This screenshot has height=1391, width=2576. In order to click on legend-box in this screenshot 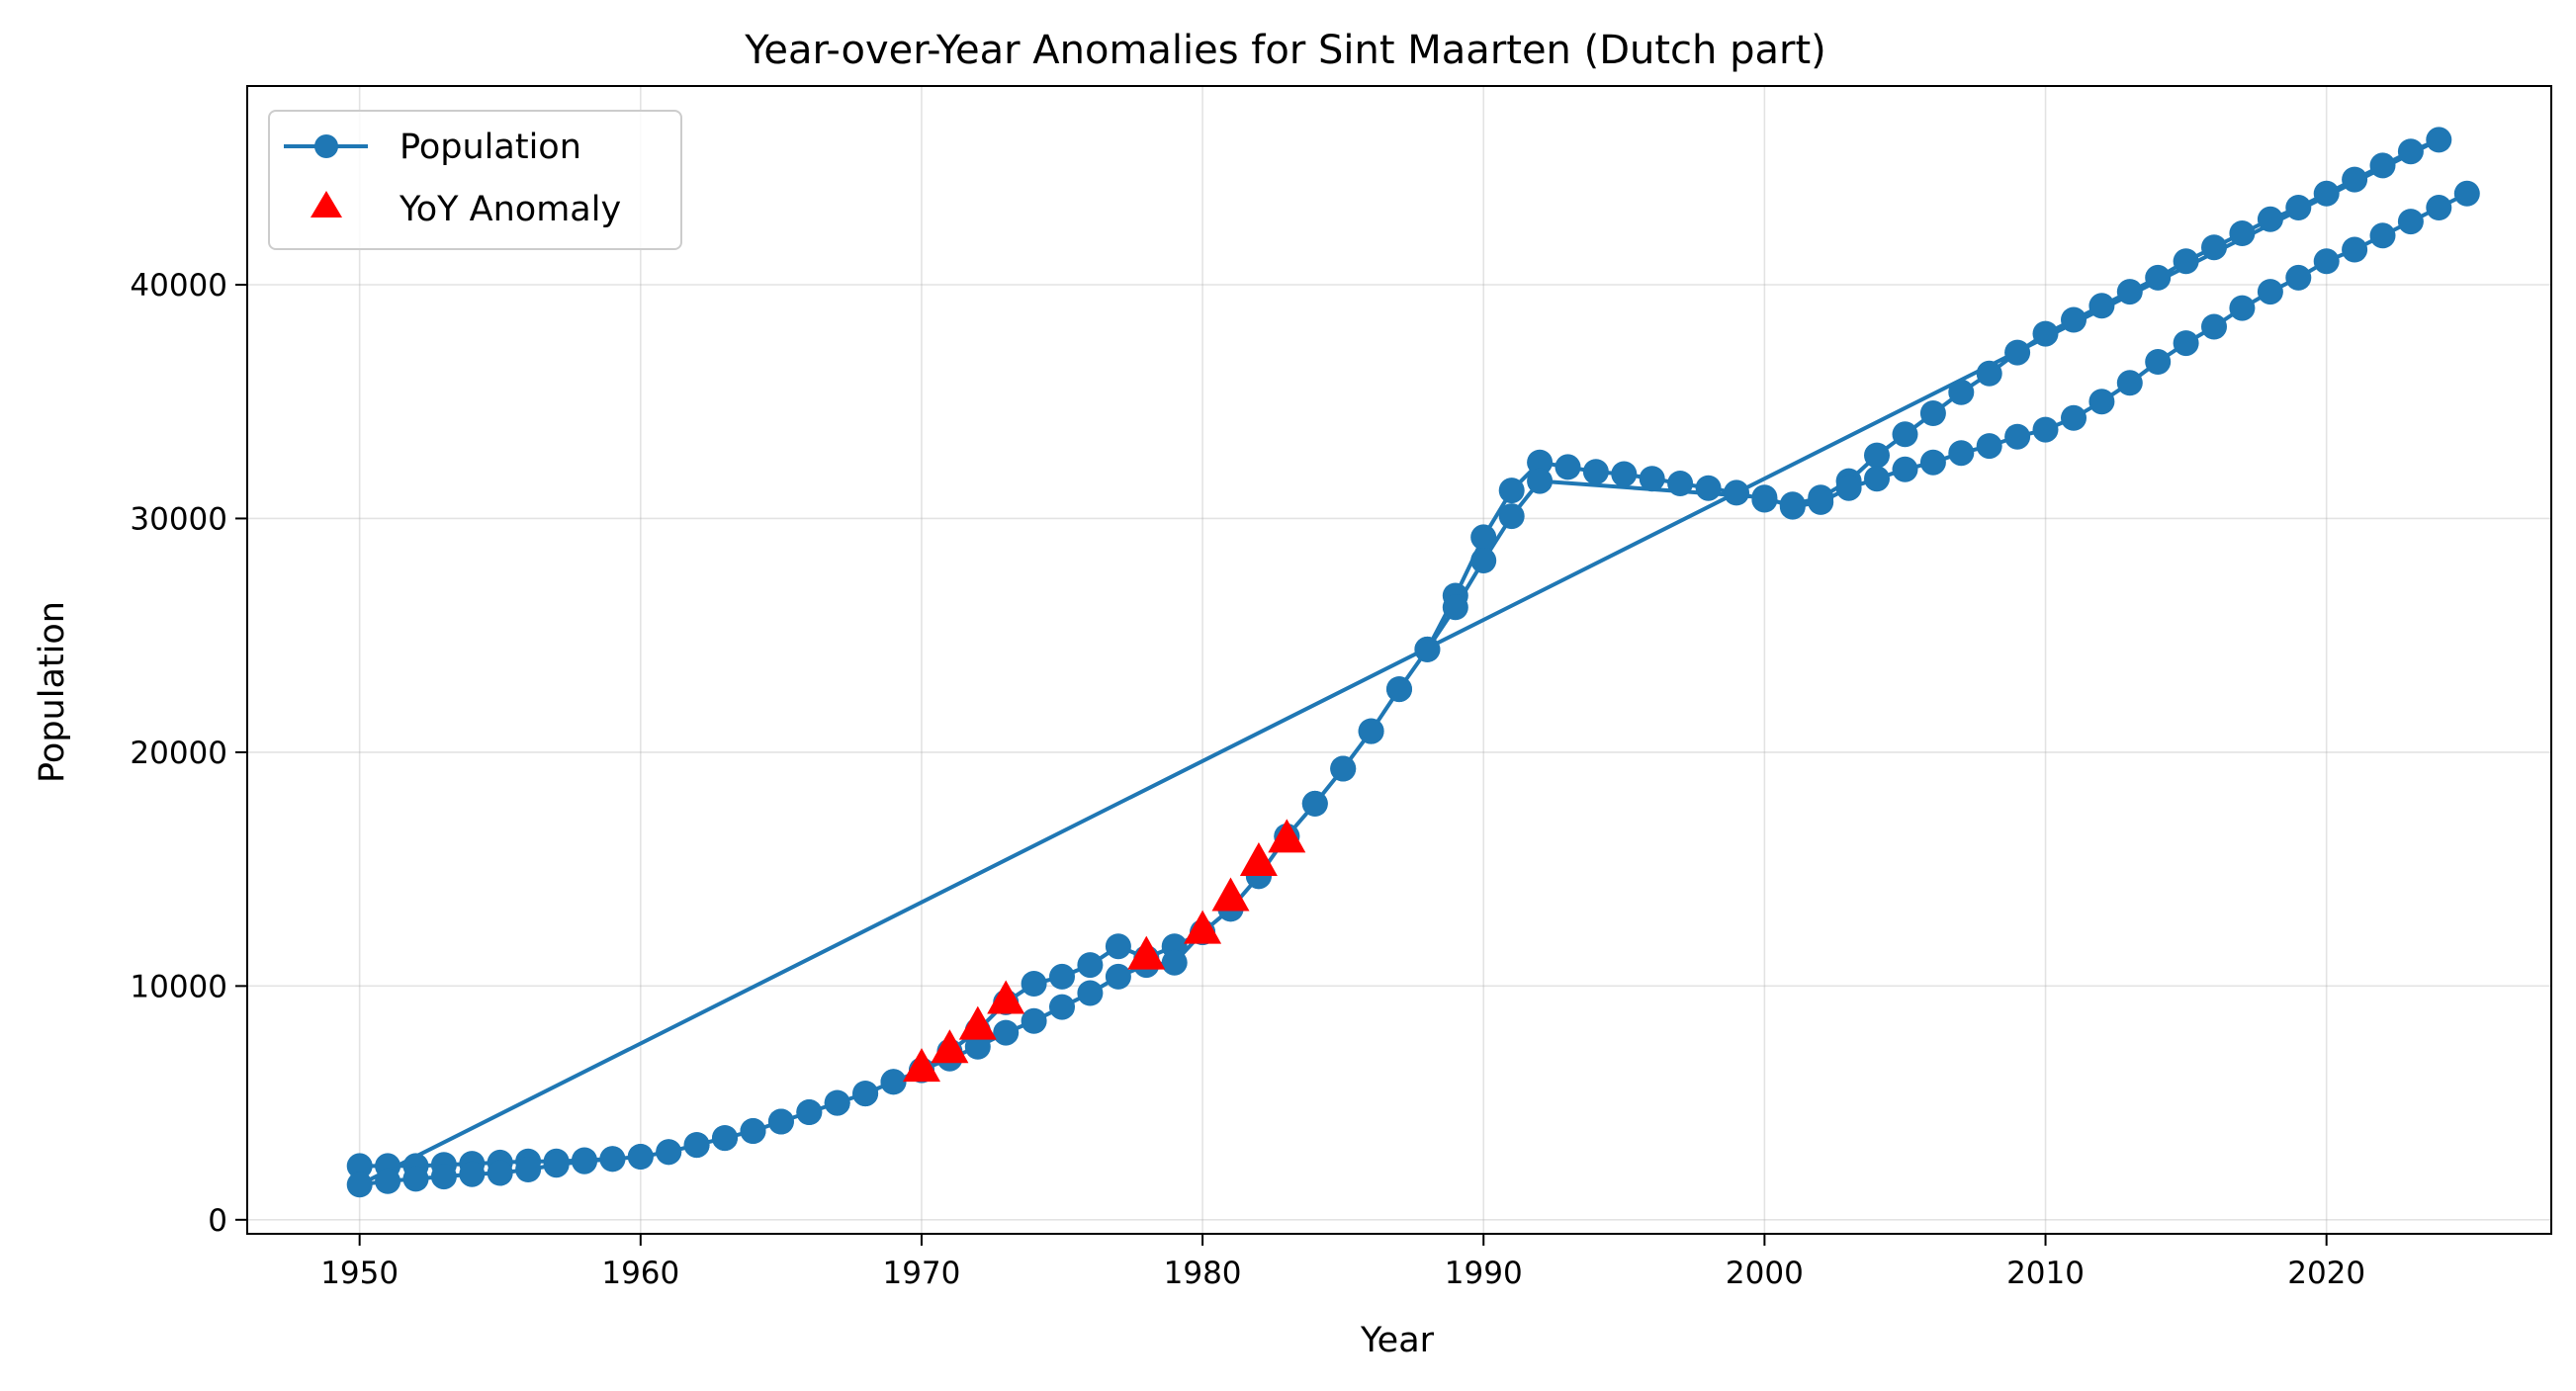, I will do `click(475, 180)`.